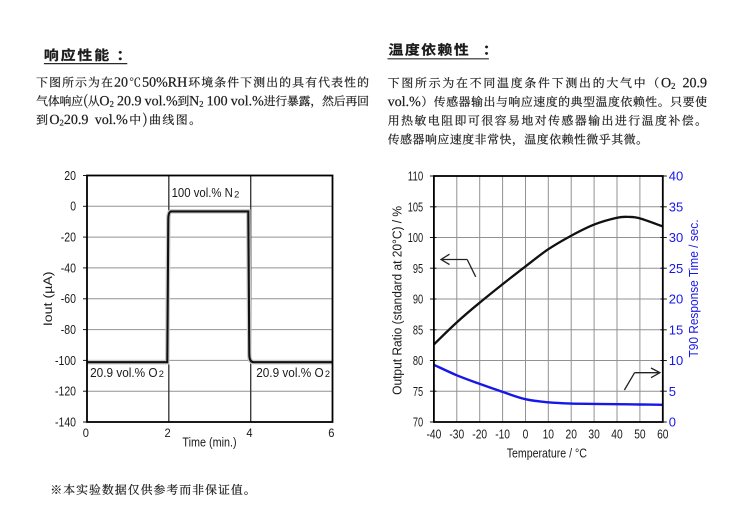 Image resolution: width=755 pixels, height=523 pixels. I want to click on svg-text: Temperature / °C, so click(547, 452).